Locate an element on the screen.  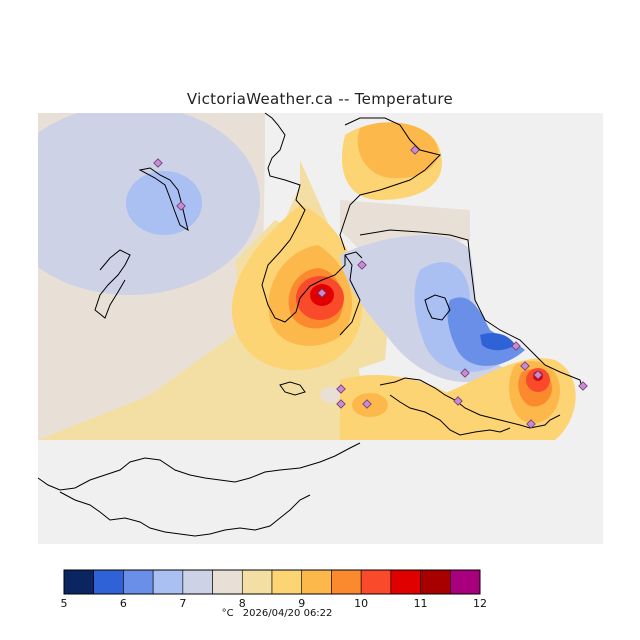
vancouver-island-coast is located at coordinates (312, 217).